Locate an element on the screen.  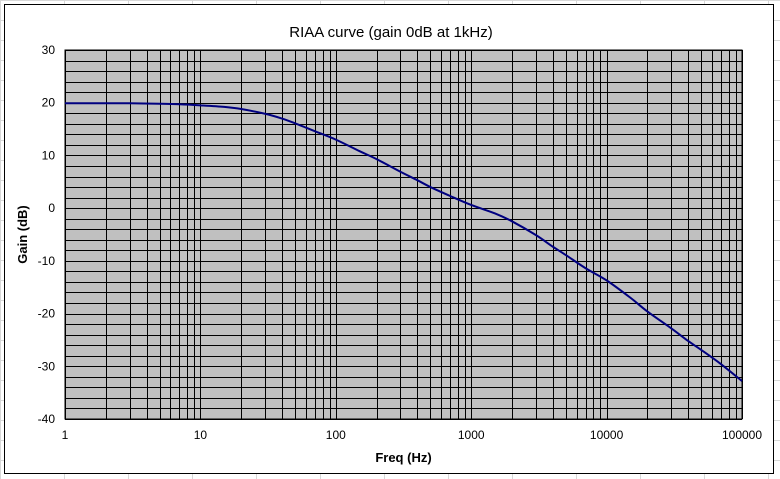
chart-title: RIAA curve (gain 0dB at 1kHz) is located at coordinates (390, 32).